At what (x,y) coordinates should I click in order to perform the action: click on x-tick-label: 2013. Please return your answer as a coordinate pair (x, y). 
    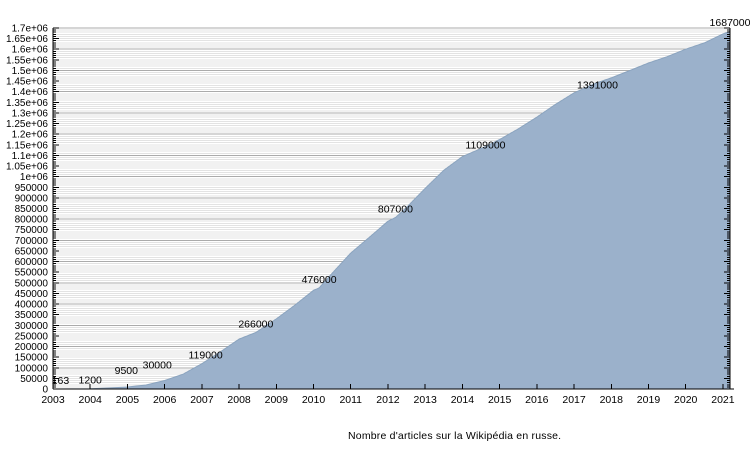
    Looking at the image, I should click on (426, 400).